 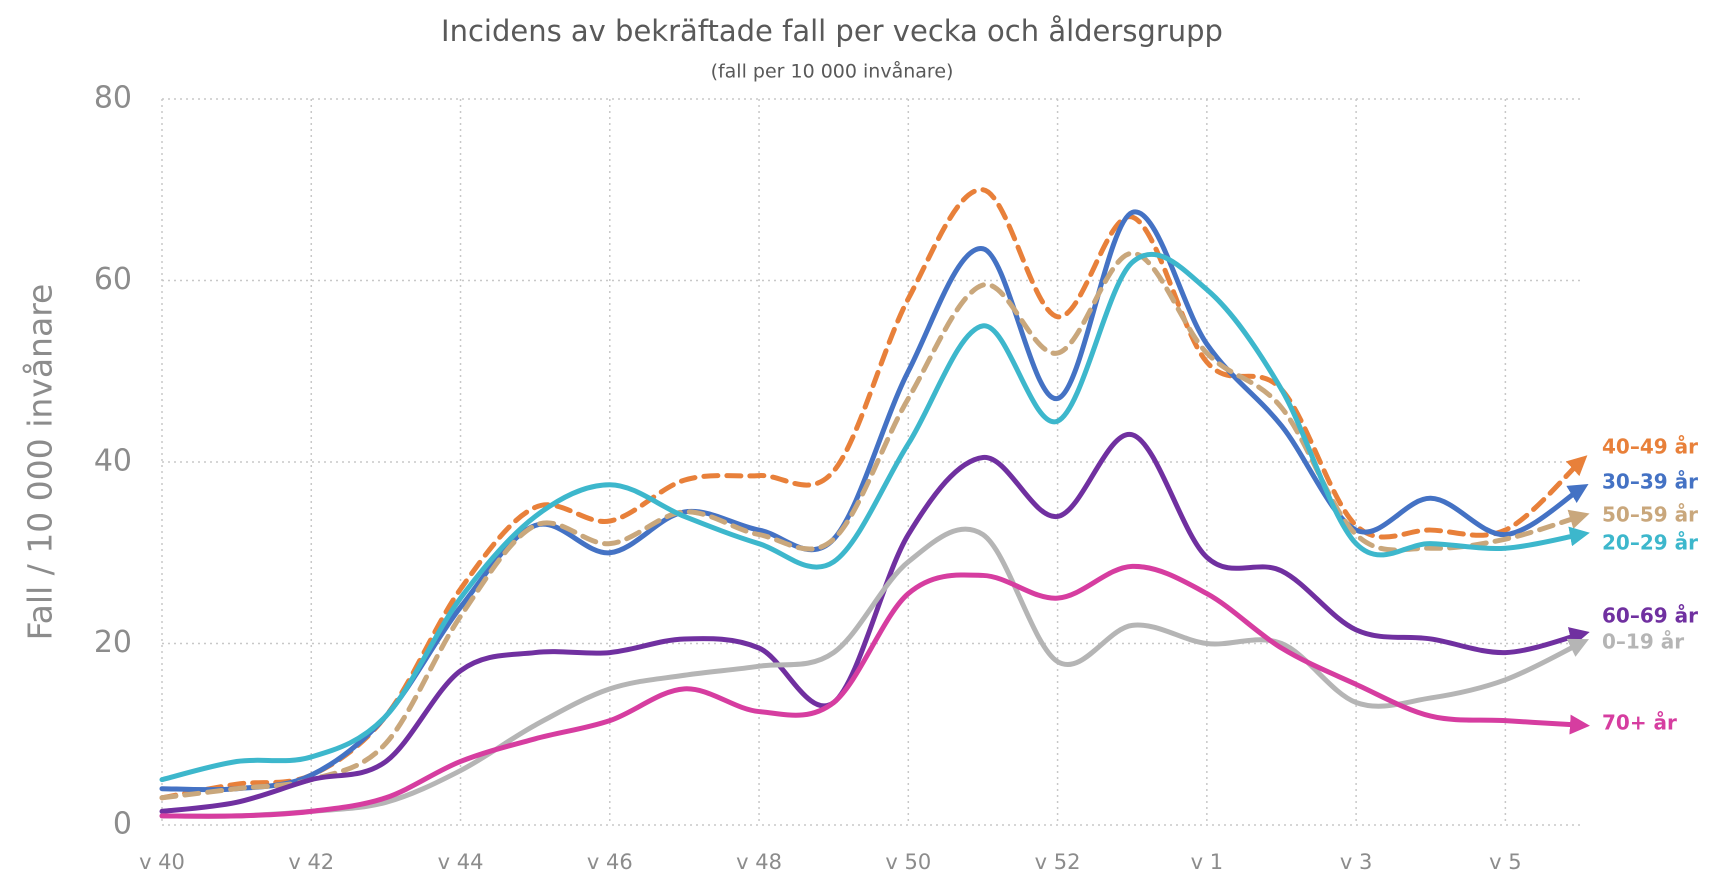 I want to click on x-tick-label: v 52, so click(x=1058, y=862).